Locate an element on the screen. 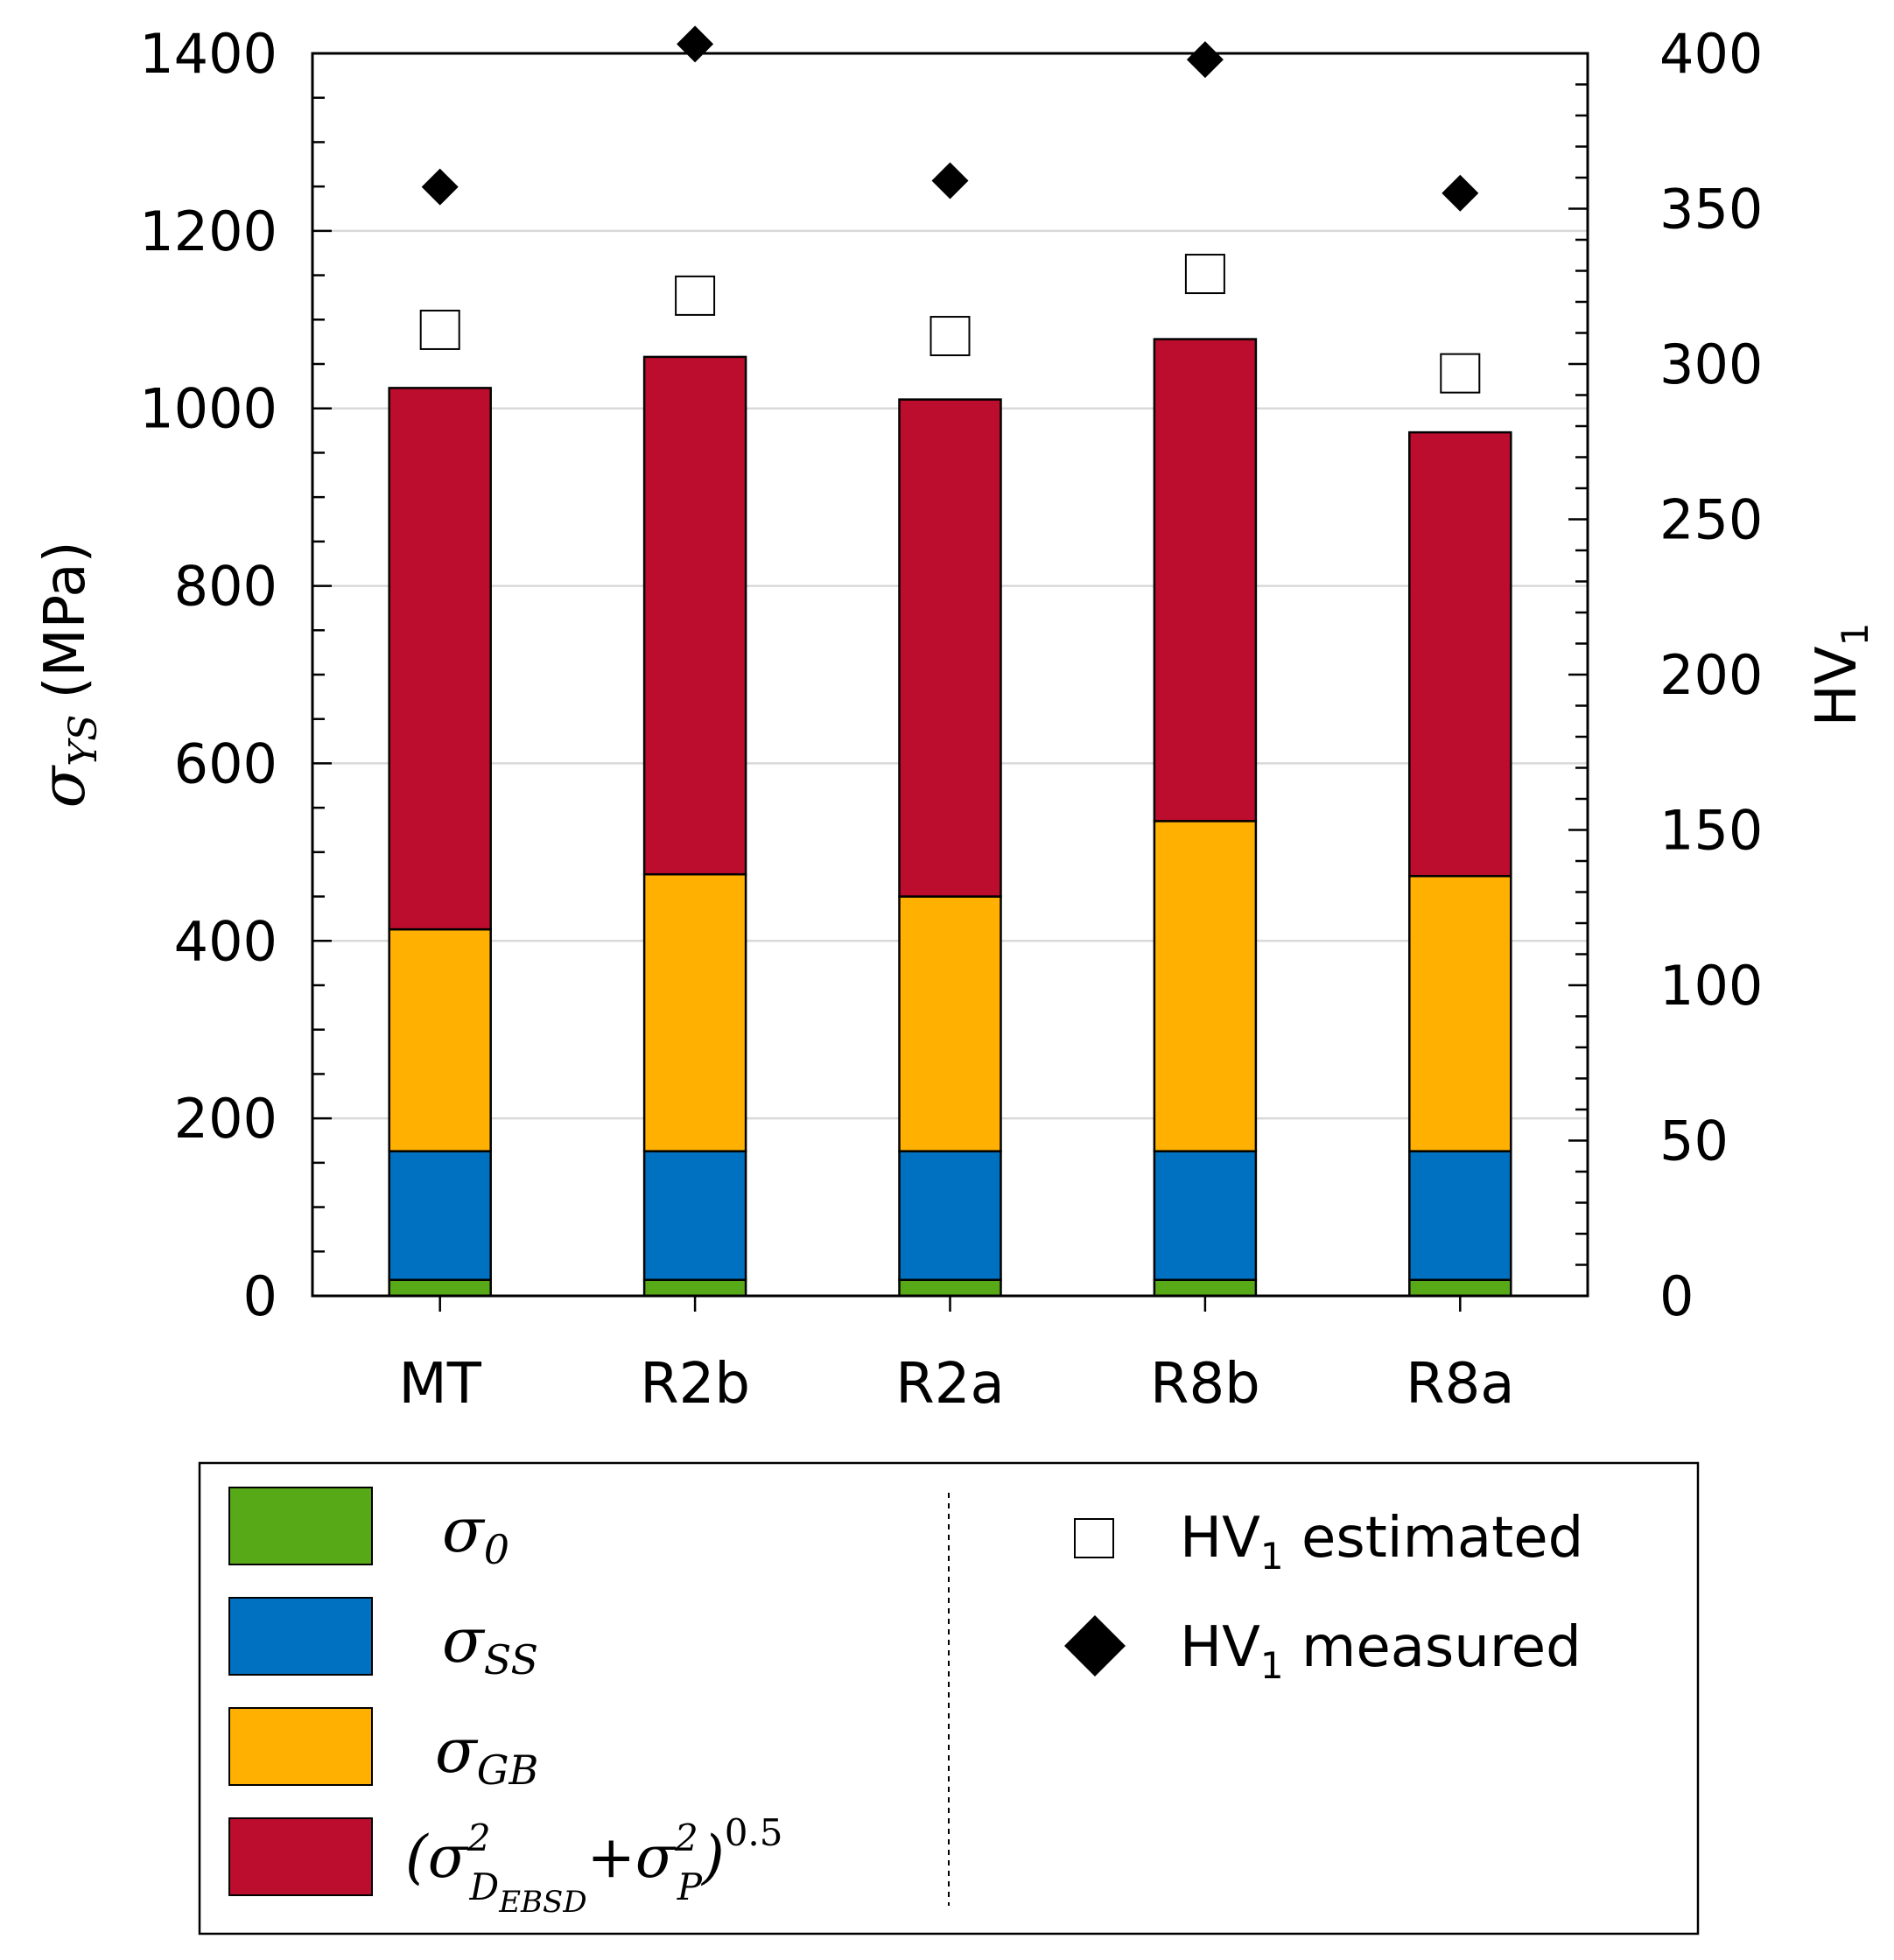 The width and height of the screenshot is (1894, 1960). legend-swatch-sigma-d-p is located at coordinates (300, 1856).